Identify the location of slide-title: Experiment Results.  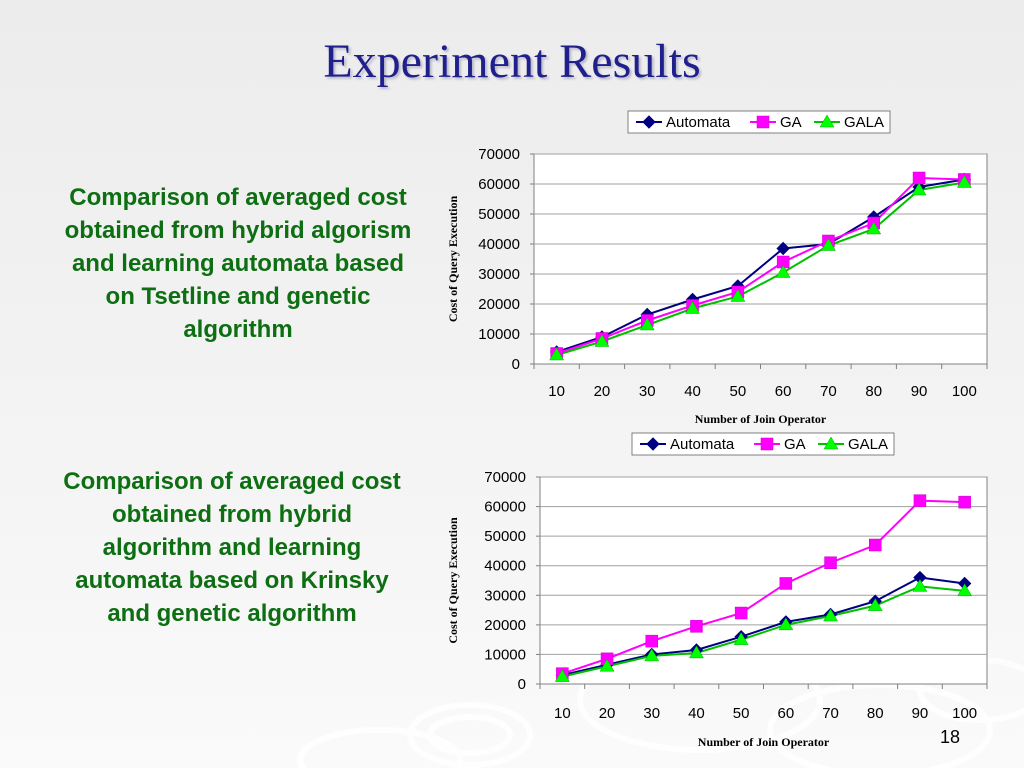
(512, 61).